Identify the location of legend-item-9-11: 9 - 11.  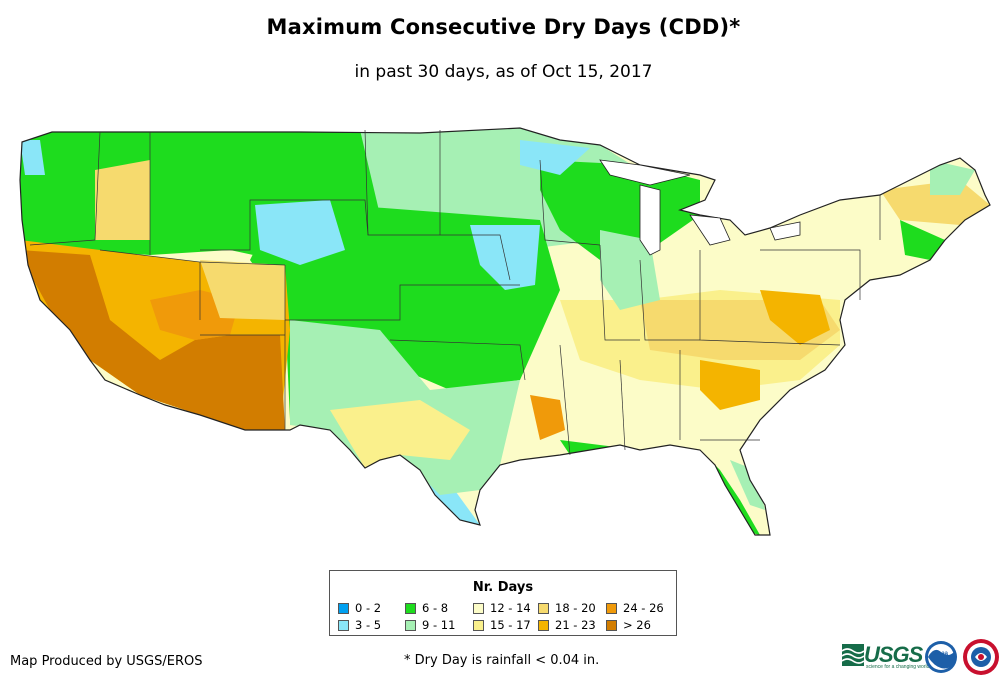
(430, 625).